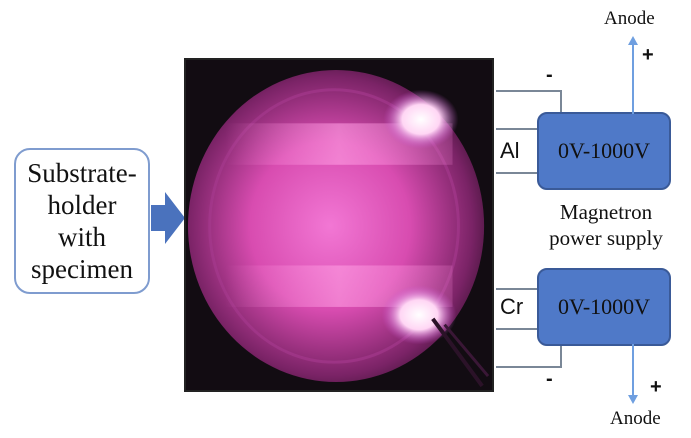 Image resolution: width=691 pixels, height=438 pixels. I want to click on wire-bottom-vertical, so click(561, 356).